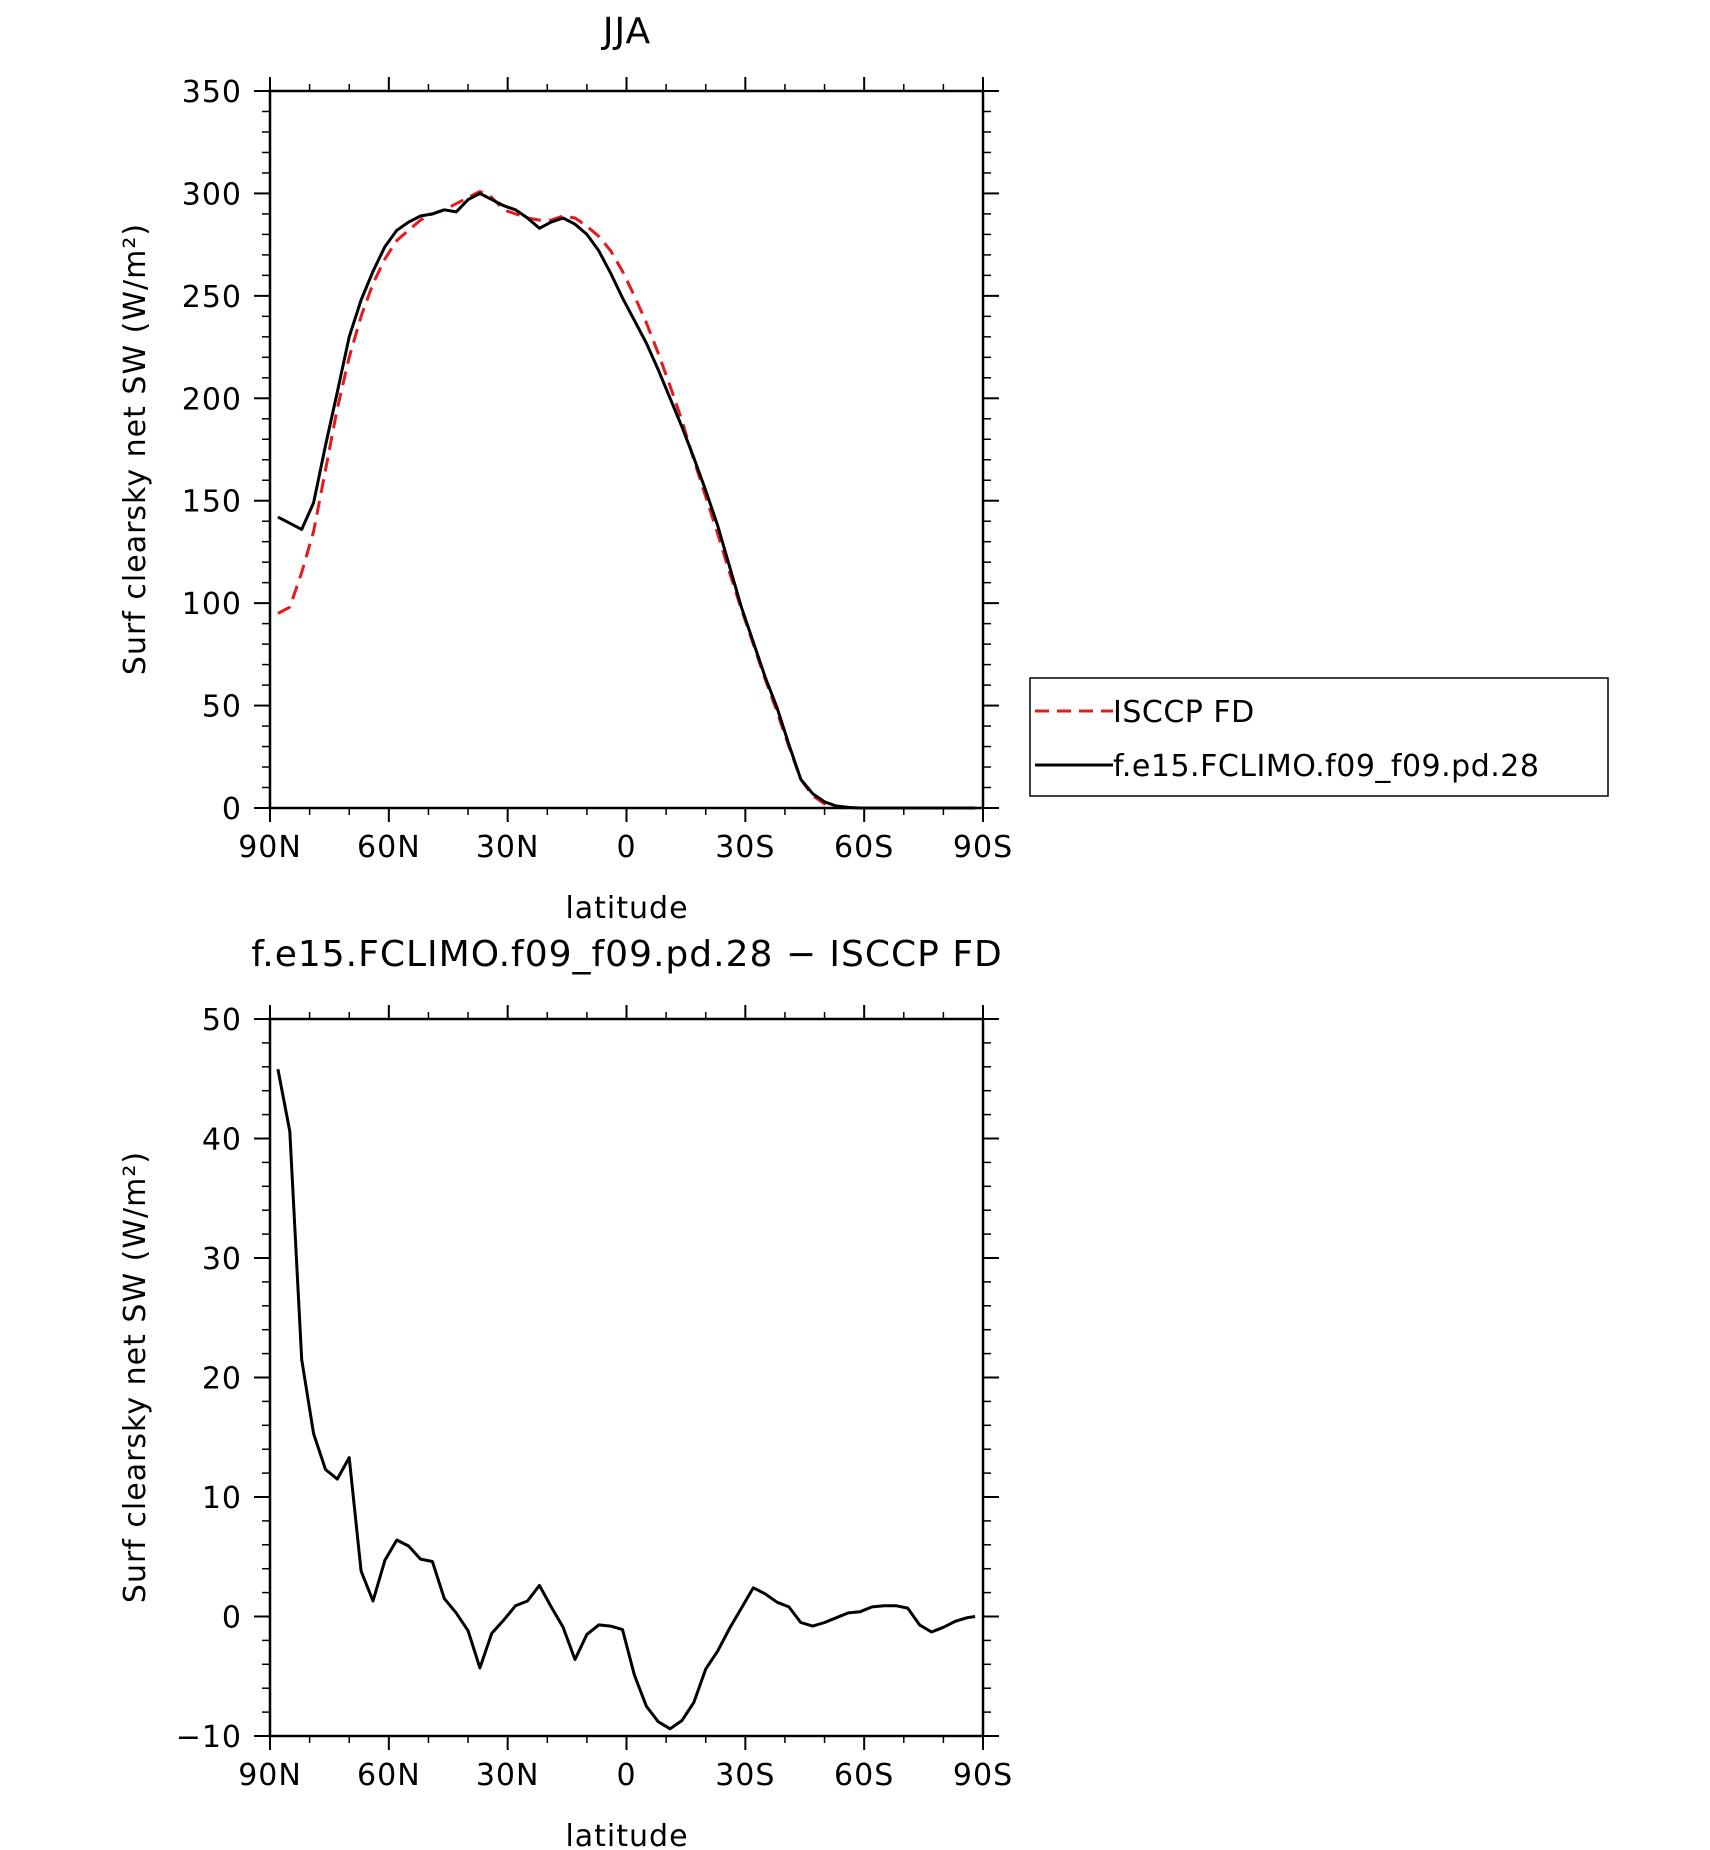 The image size is (1710, 1850). What do you see at coordinates (232, 809) in the screenshot?
I see `top-y-tick-label: 0` at bounding box center [232, 809].